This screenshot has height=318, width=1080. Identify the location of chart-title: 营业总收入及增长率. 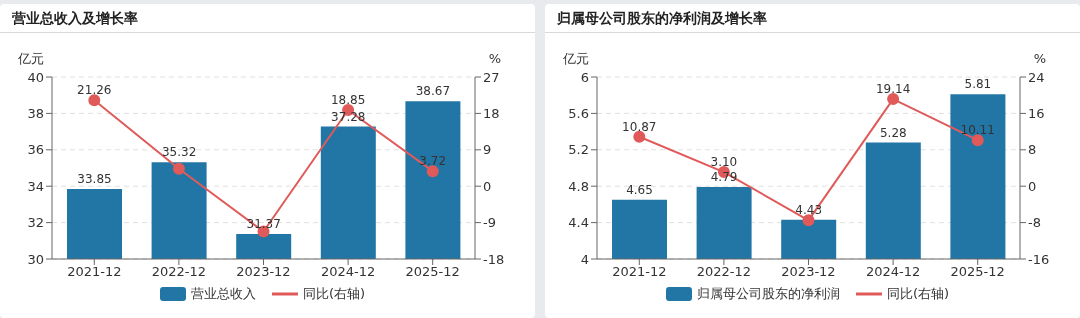
(267, 18).